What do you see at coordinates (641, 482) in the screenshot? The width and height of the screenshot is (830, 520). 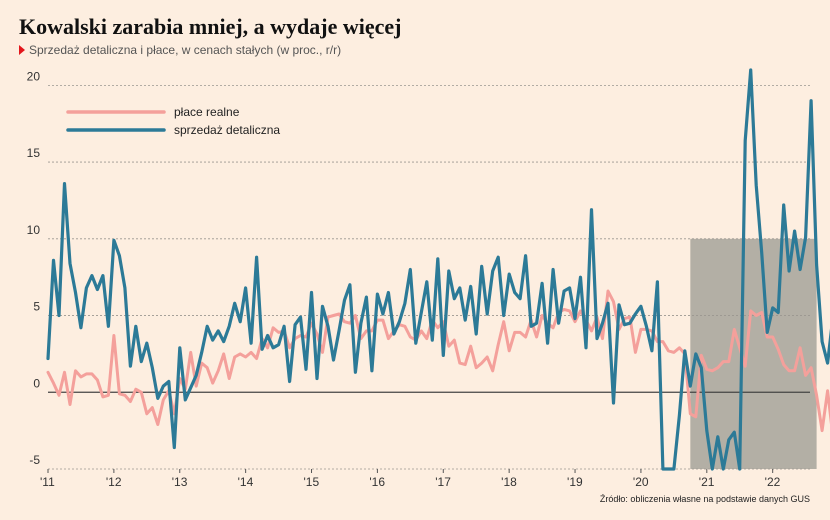 I see `x-tick-label: '20` at bounding box center [641, 482].